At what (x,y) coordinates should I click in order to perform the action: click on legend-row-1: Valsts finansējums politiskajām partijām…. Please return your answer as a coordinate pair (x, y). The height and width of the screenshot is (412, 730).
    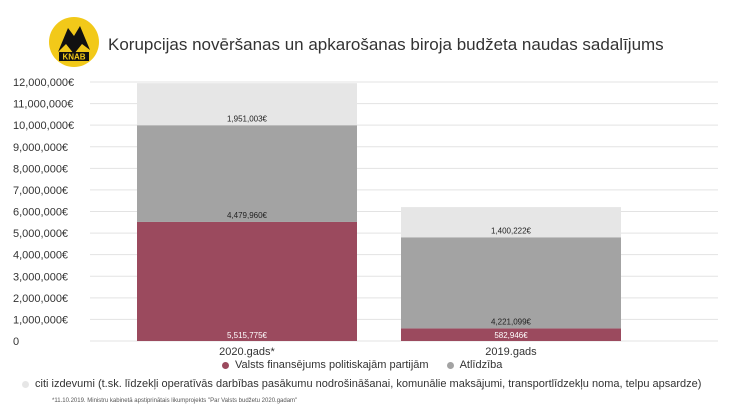
    Looking at the image, I should click on (362, 365).